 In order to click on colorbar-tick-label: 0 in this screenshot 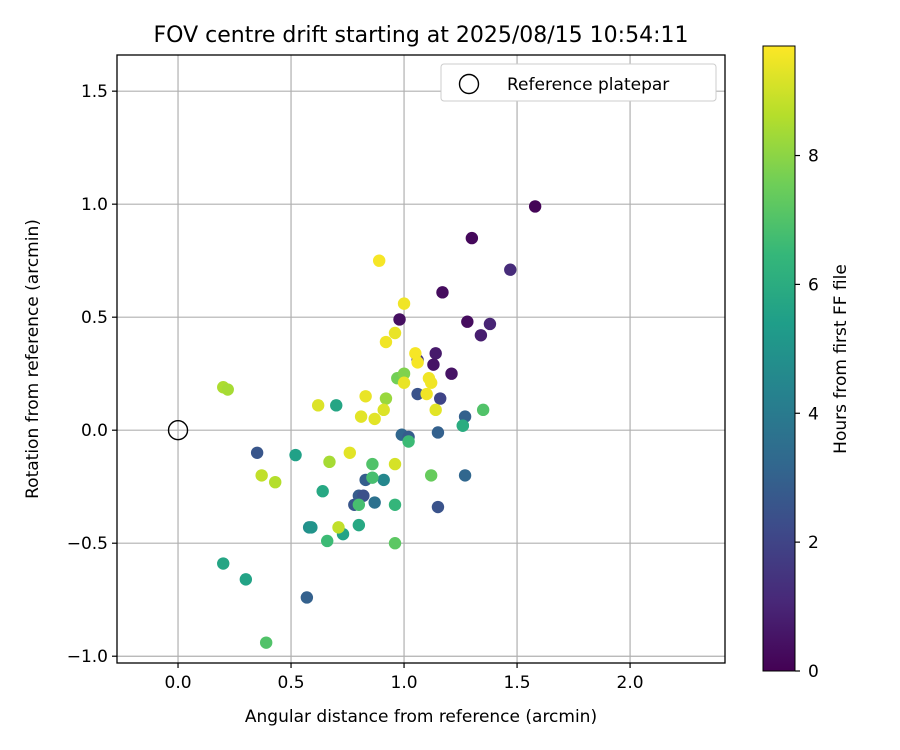, I will do `click(813, 672)`.